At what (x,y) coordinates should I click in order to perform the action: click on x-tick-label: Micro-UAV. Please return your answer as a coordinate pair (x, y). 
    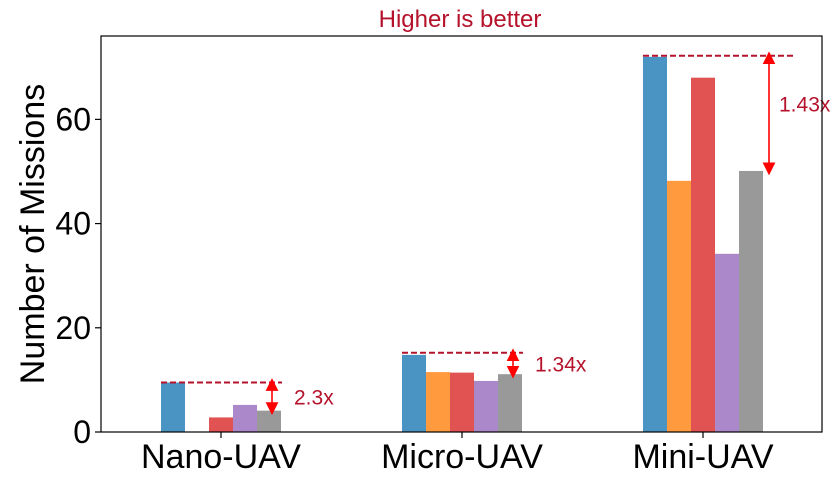
    Looking at the image, I should click on (462, 457).